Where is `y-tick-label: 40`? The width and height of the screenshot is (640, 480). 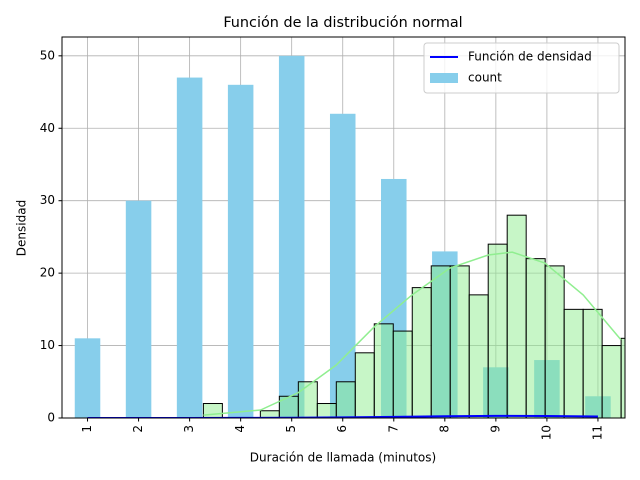
y-tick-label: 40 is located at coordinates (47, 128).